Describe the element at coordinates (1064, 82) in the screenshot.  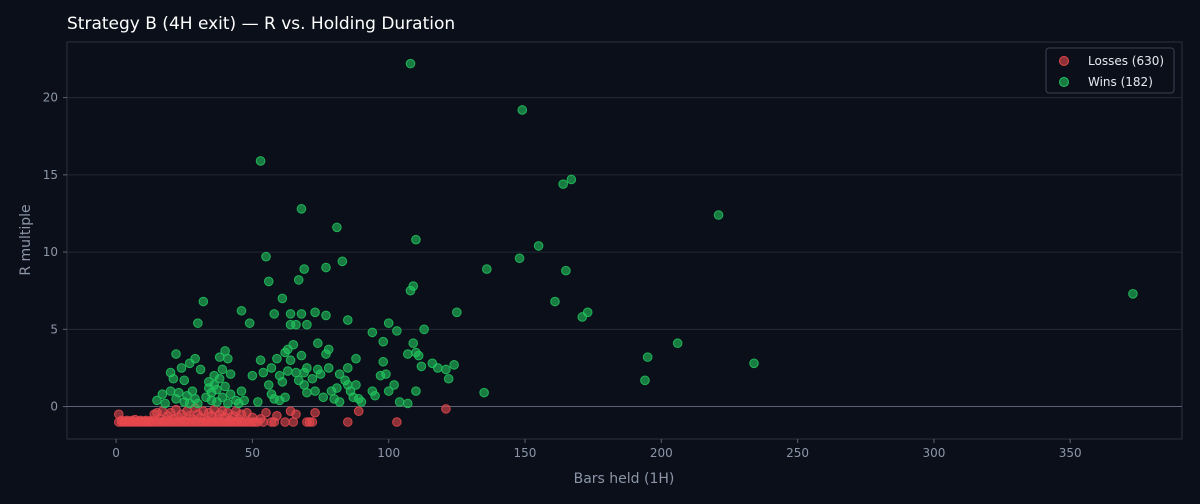
I see `legend-marker-wins` at that location.